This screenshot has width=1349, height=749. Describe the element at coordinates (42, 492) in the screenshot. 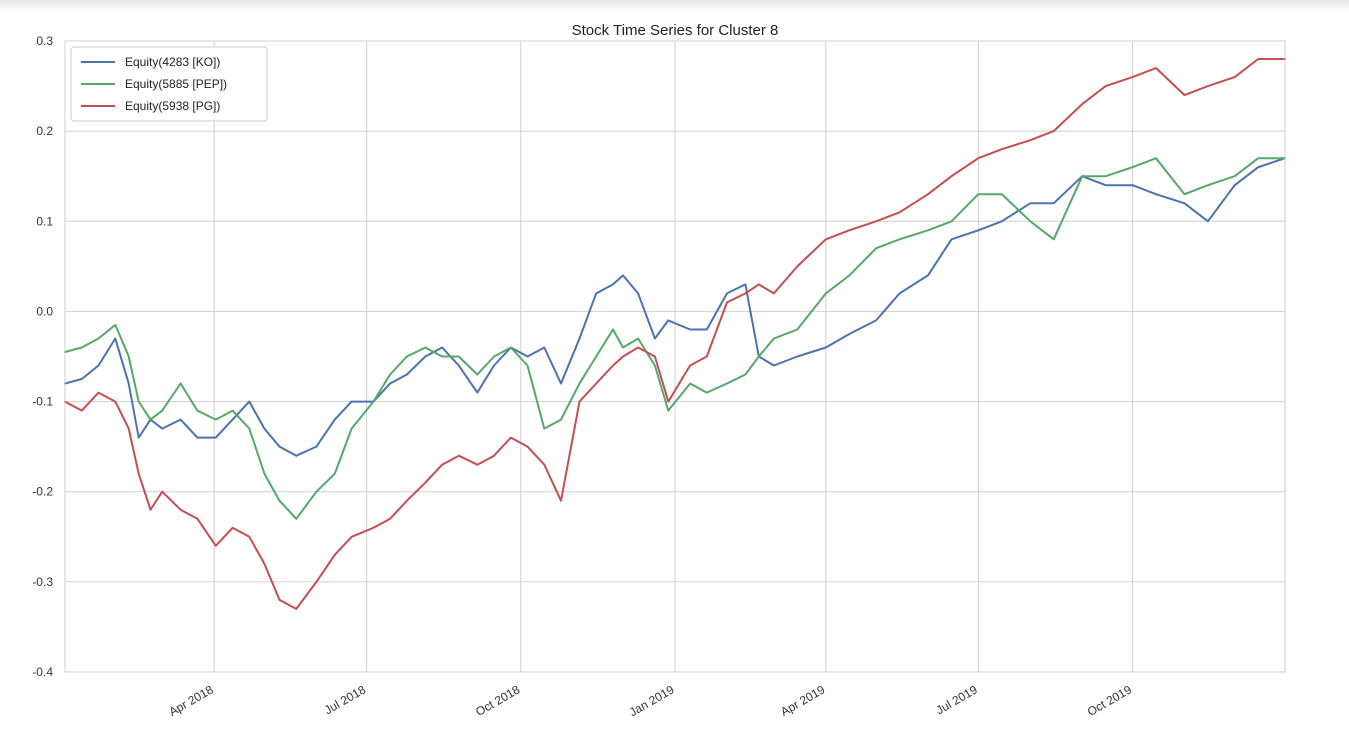

I see `y-tick-label: -0.2` at that location.